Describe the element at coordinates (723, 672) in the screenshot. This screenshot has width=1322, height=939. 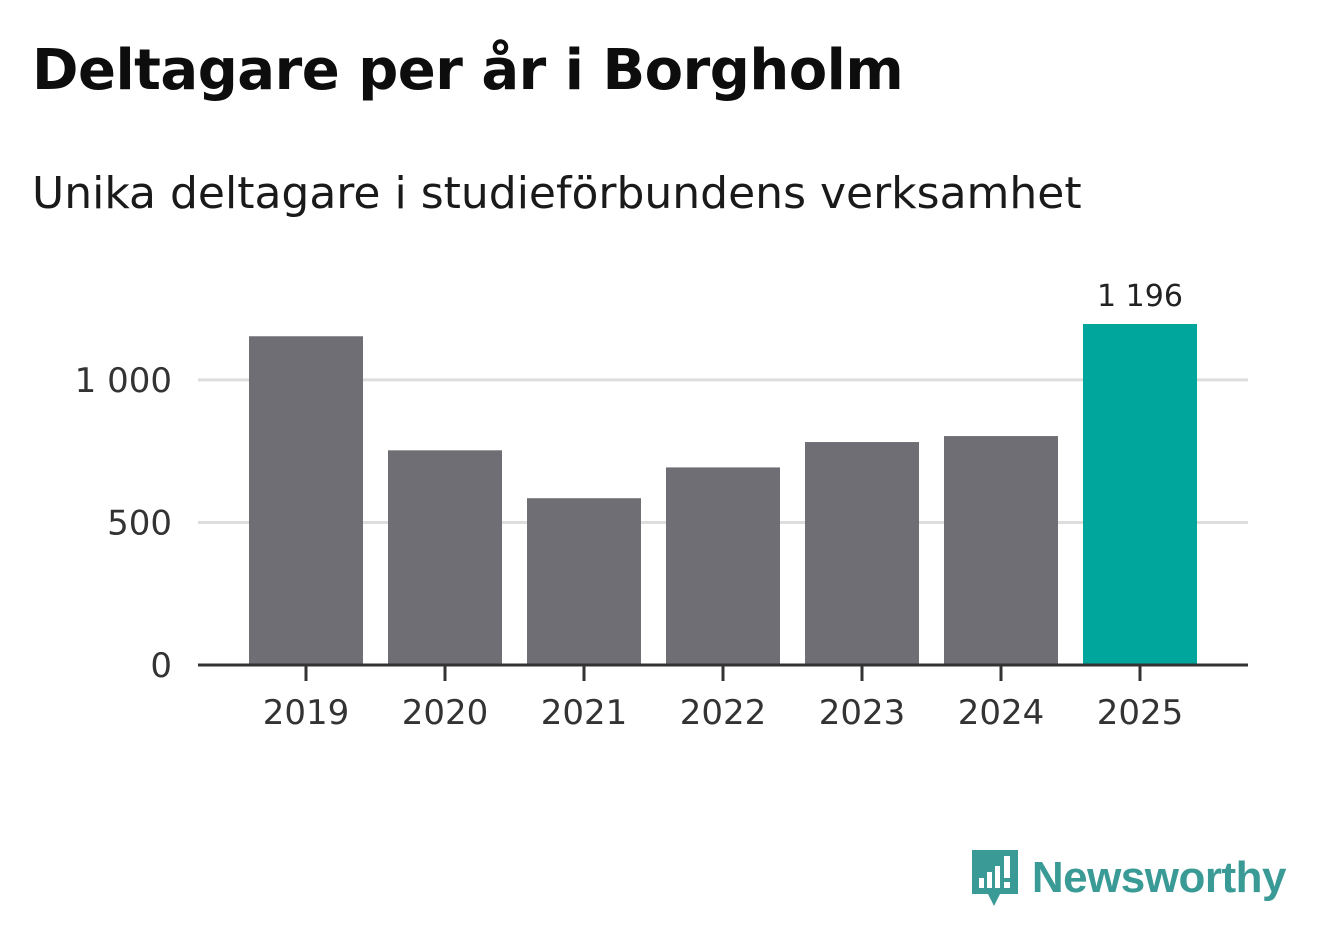
I see `x-axis` at that location.